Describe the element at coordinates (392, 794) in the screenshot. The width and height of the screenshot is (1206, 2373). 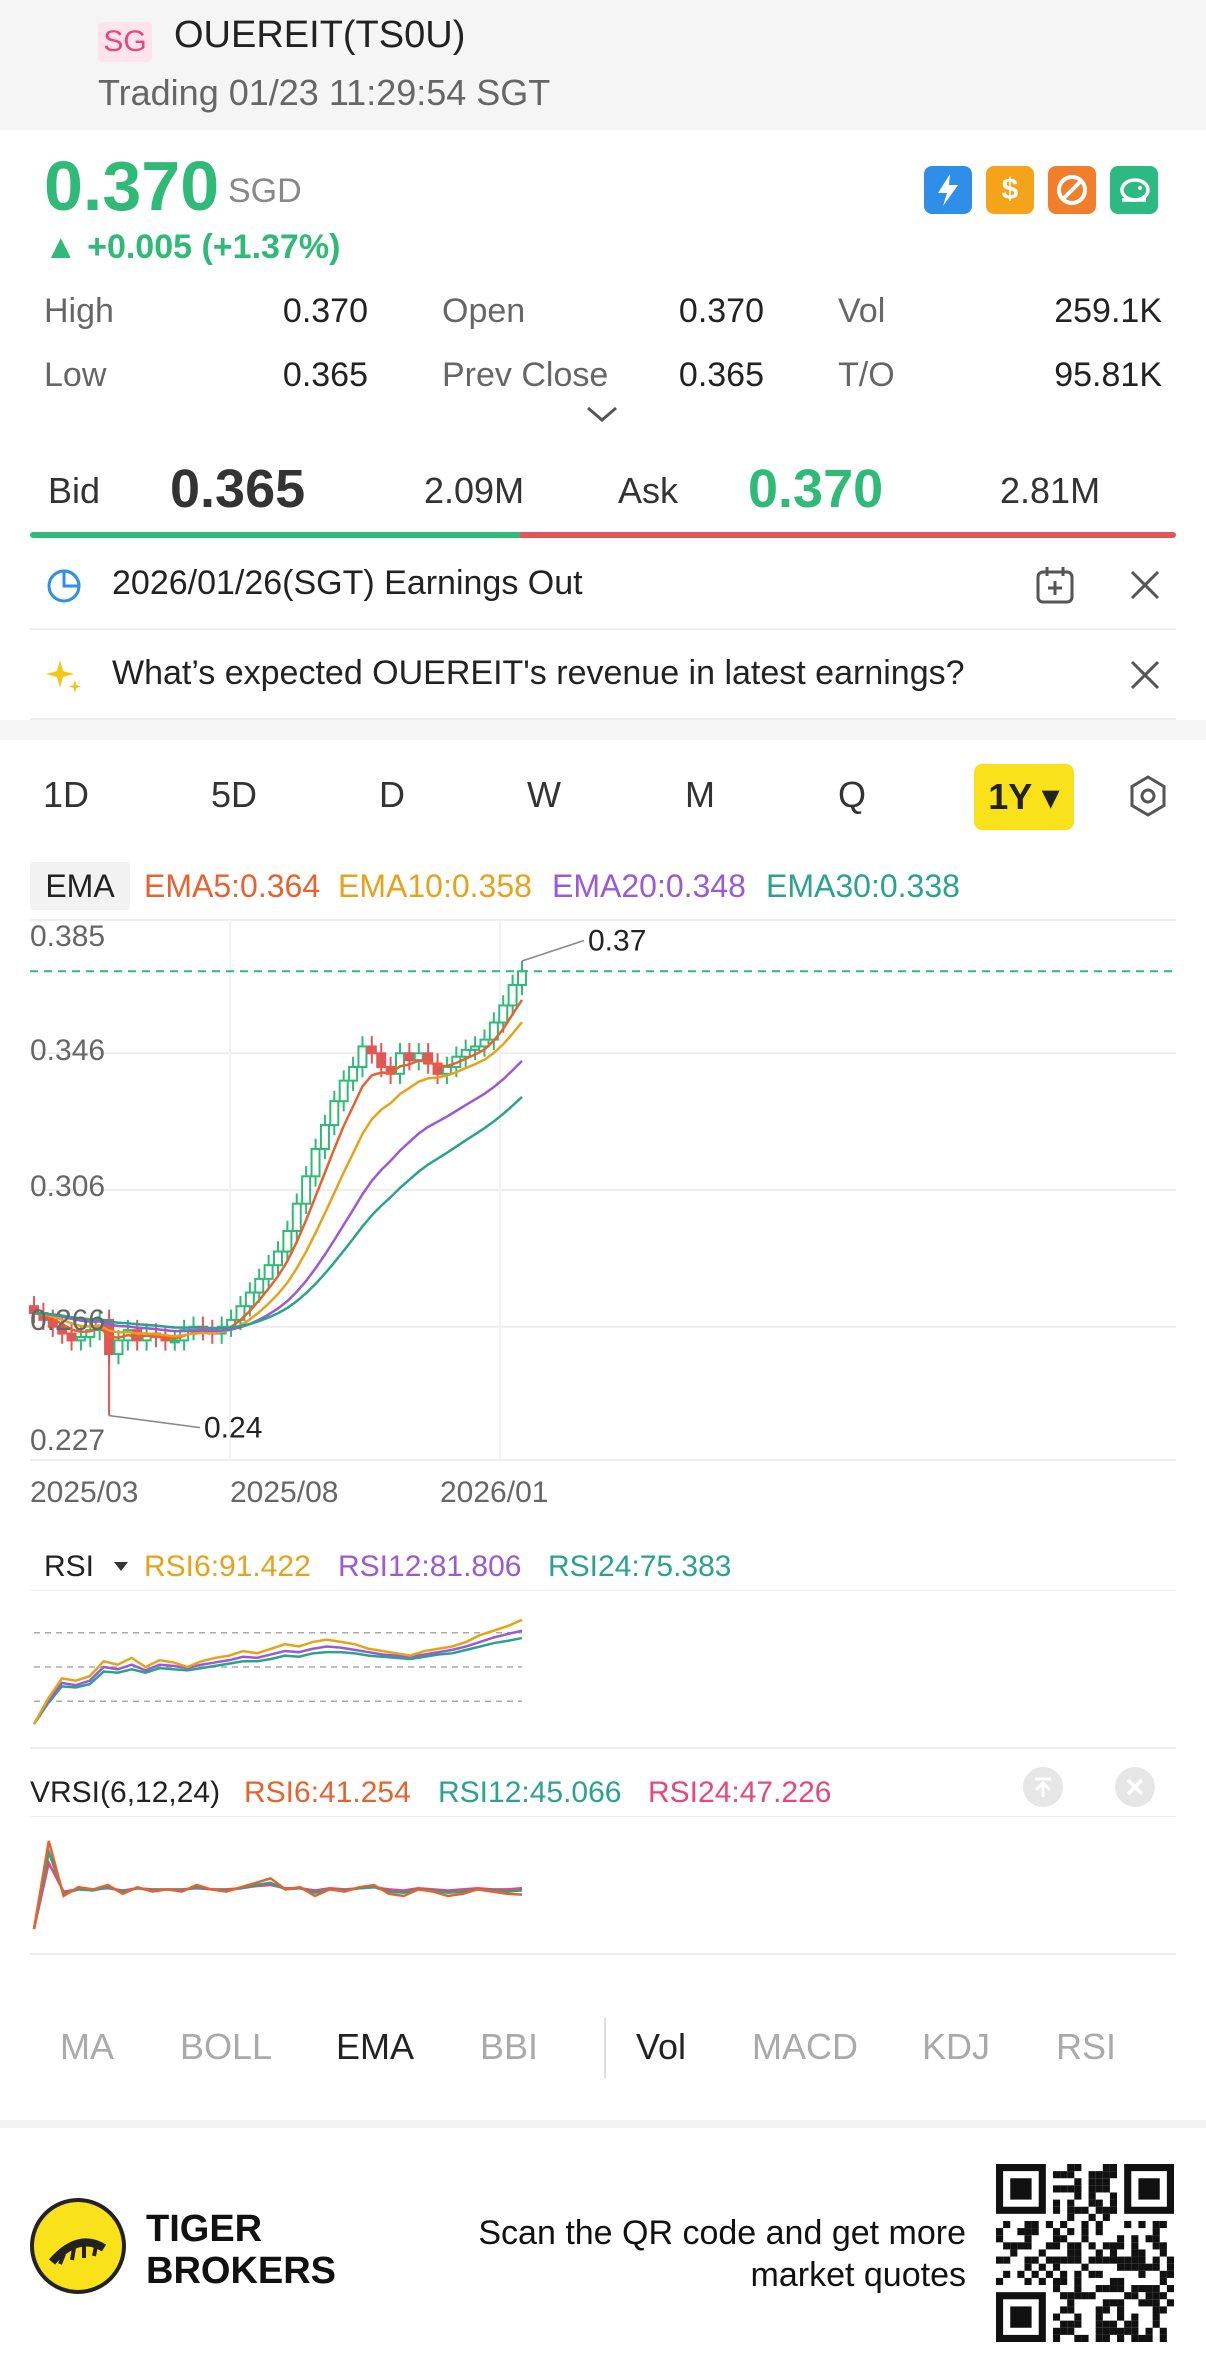
I see `period-tab-d: D` at that location.